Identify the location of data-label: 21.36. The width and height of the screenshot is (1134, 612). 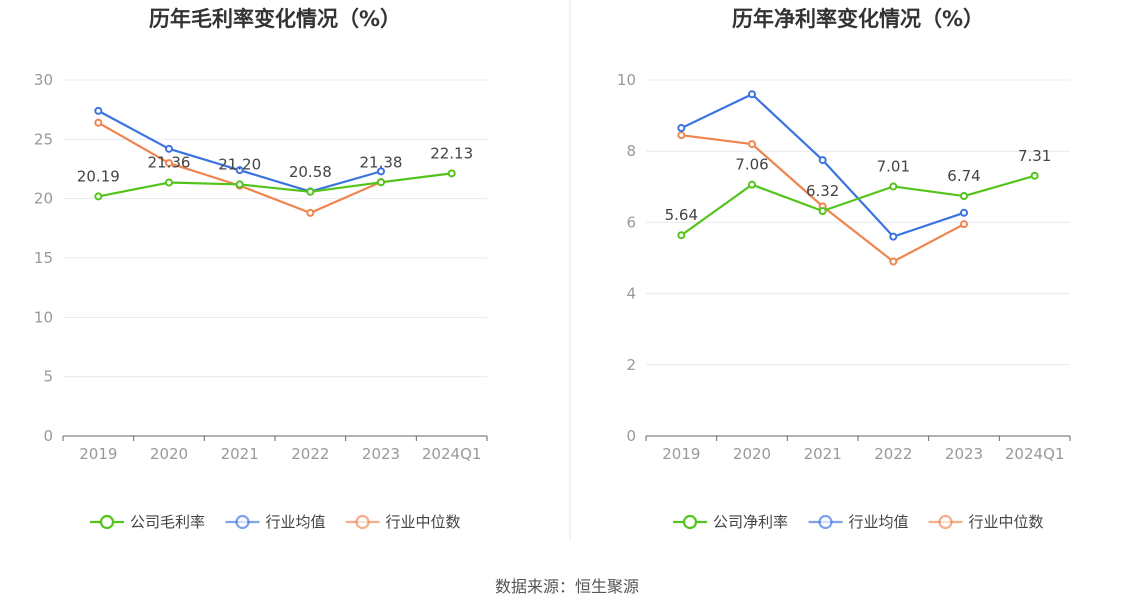
(169, 163).